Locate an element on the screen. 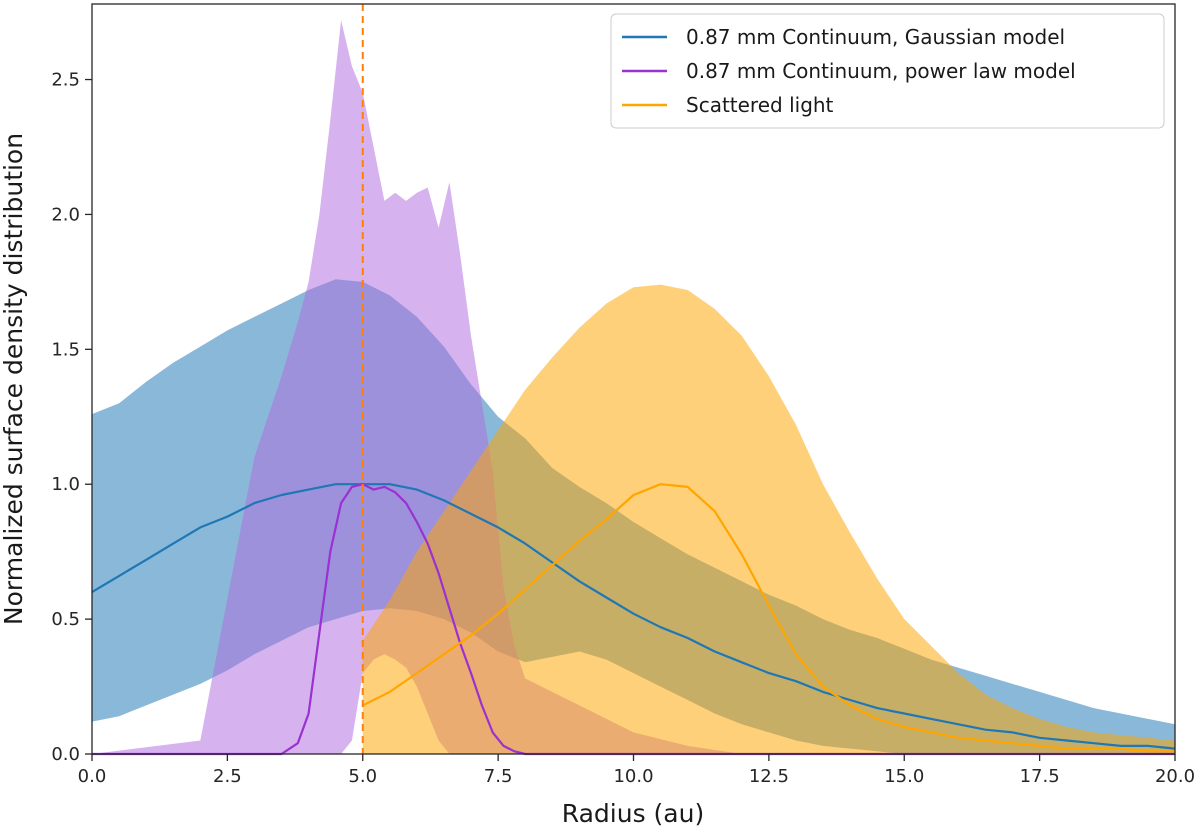  x-tick-label: 12.5 is located at coordinates (769, 776).